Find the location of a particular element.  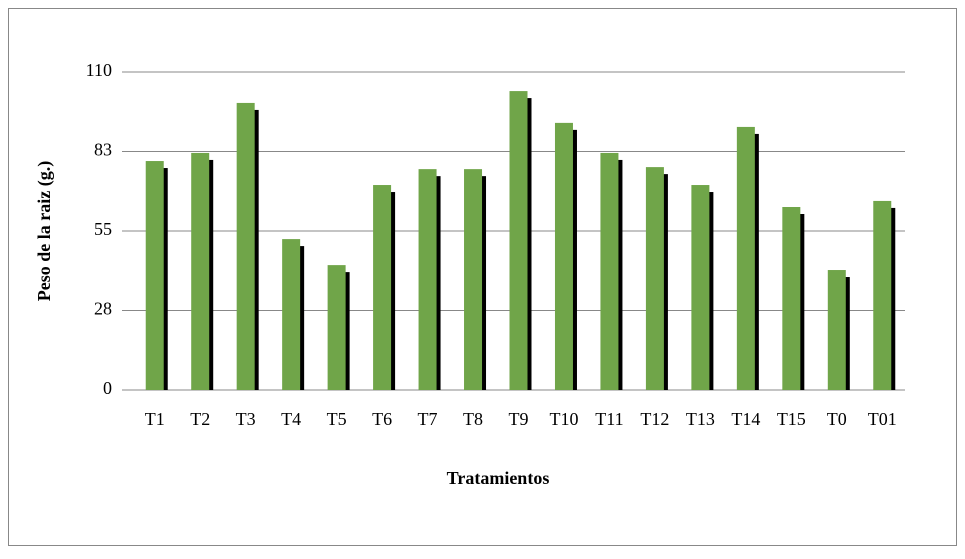

x-tick-label: T1 is located at coordinates (155, 419).